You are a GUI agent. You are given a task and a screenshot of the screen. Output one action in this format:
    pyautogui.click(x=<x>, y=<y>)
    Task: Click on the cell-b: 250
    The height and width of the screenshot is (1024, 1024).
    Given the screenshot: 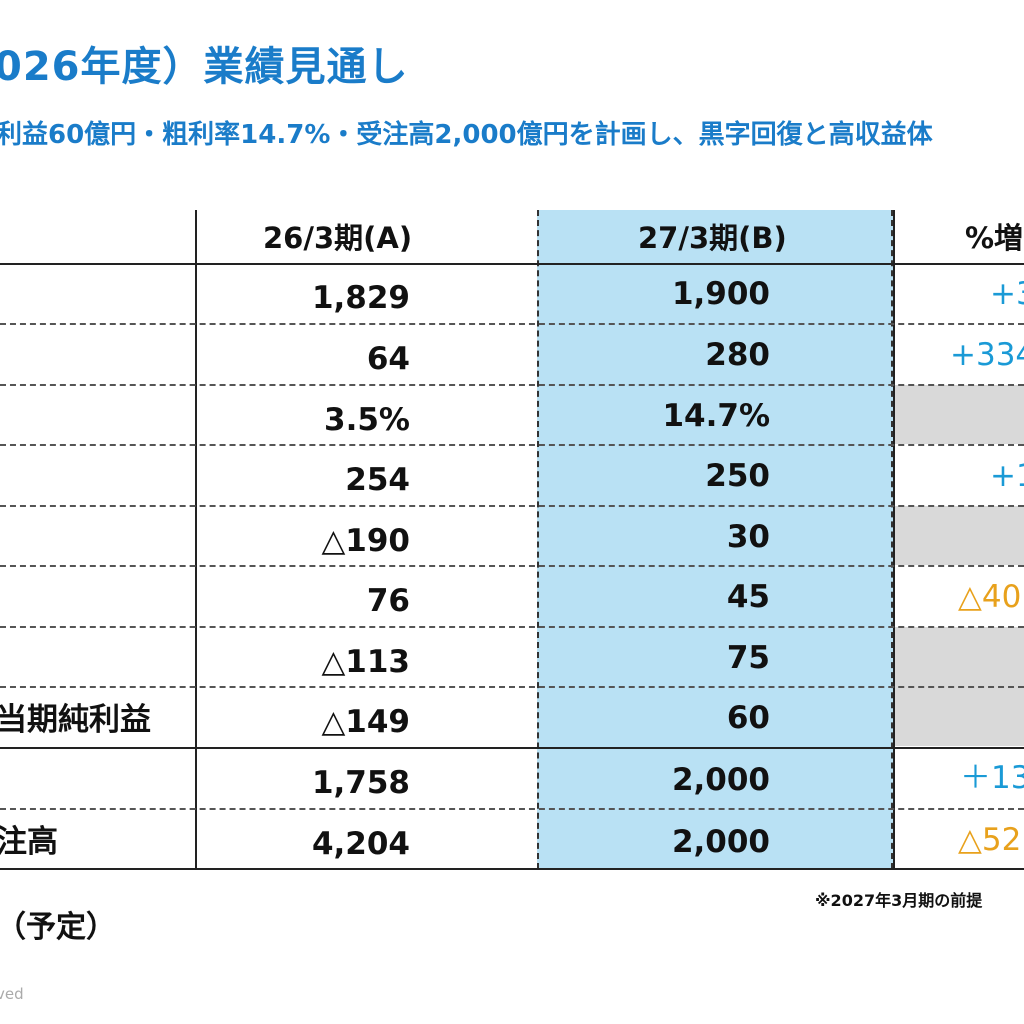 What is the action you would take?
    pyautogui.click(x=737, y=476)
    